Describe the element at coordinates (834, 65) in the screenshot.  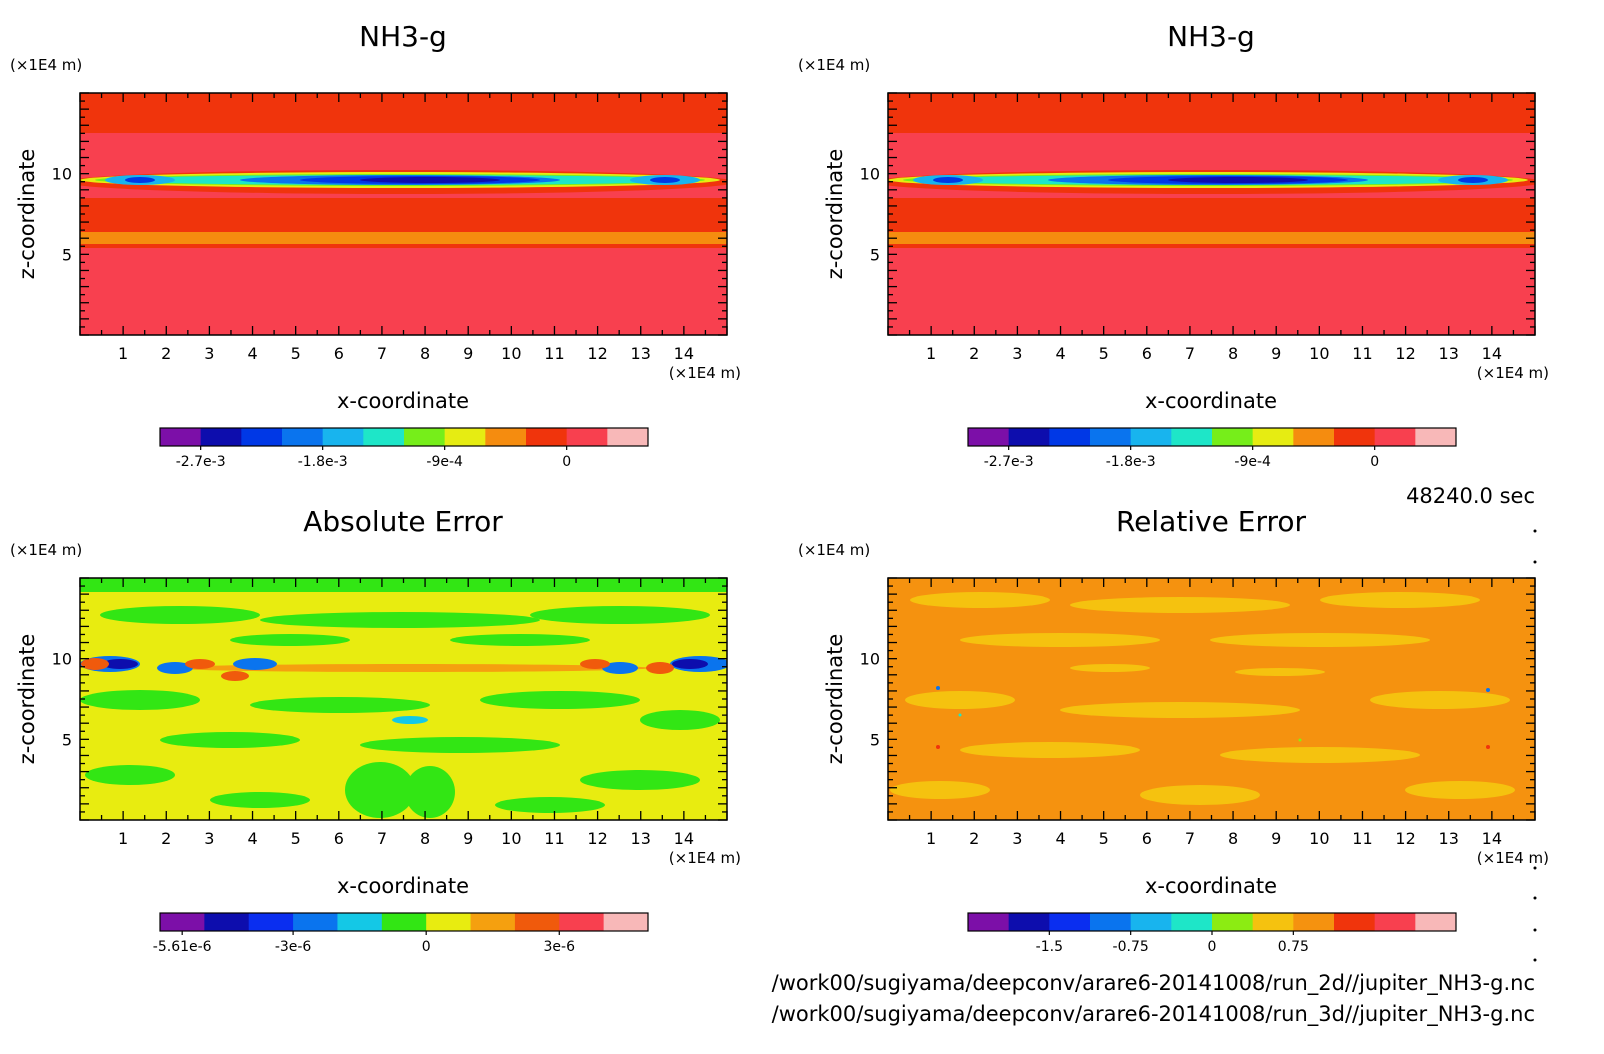
I see `y-unit-label: (×1E4 m)` at that location.